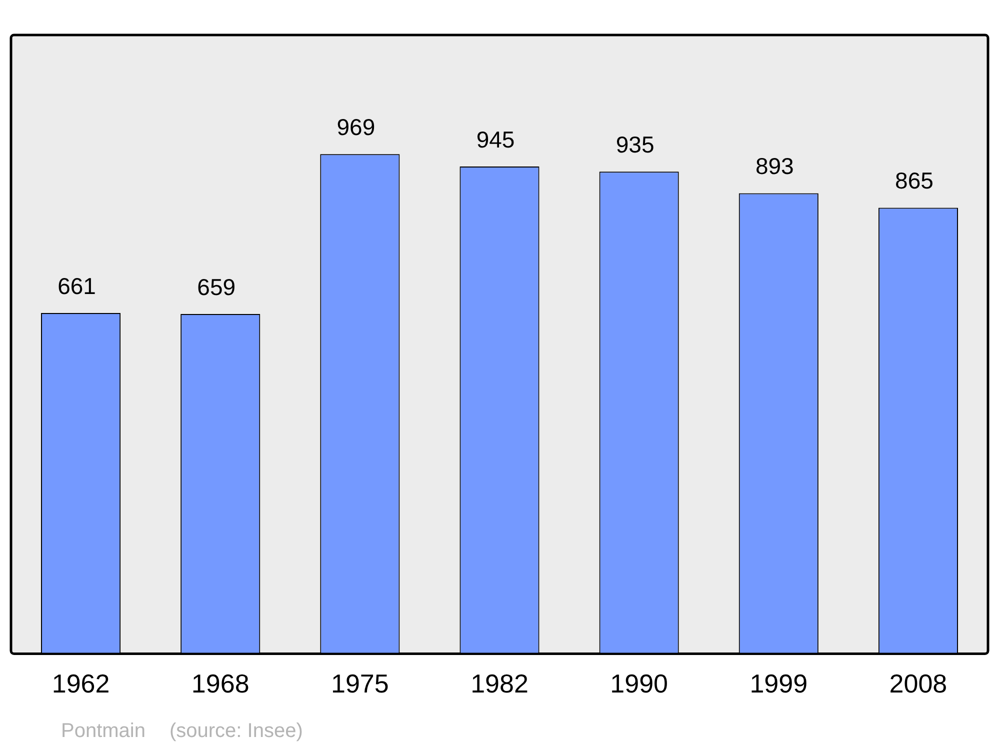  What do you see at coordinates (216, 287) in the screenshot?
I see `data-label: 659` at bounding box center [216, 287].